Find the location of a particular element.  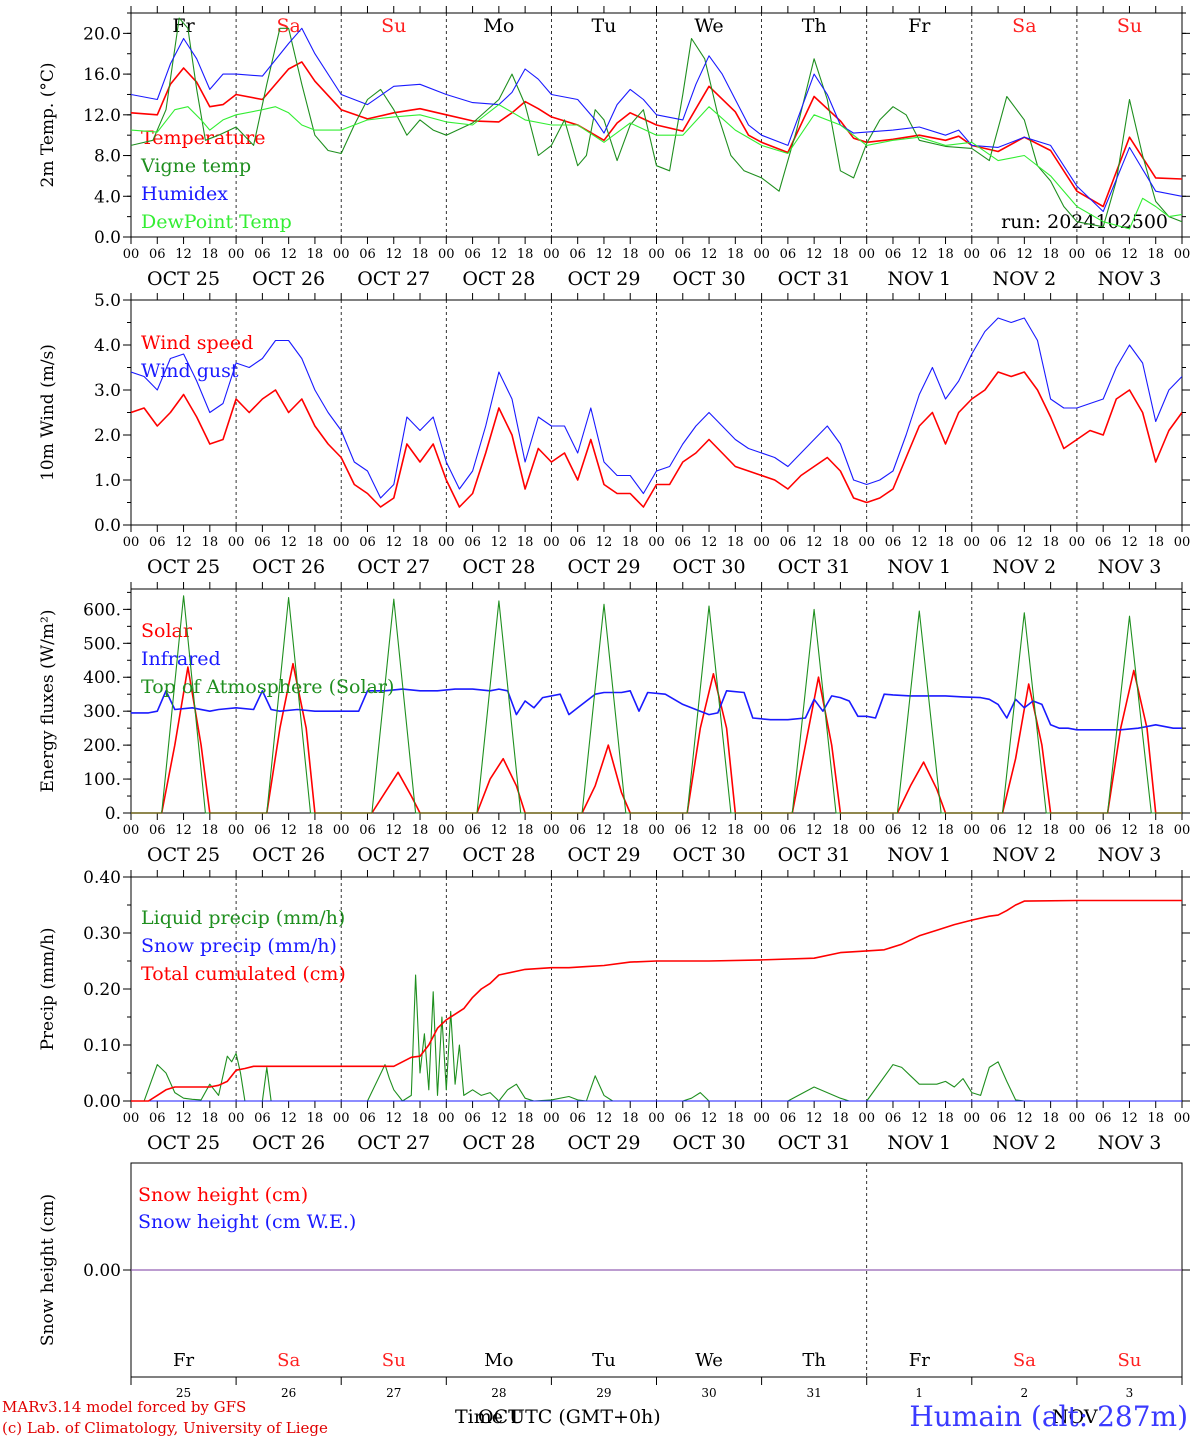

legend-entry: Temperature is located at coordinates (203, 138).